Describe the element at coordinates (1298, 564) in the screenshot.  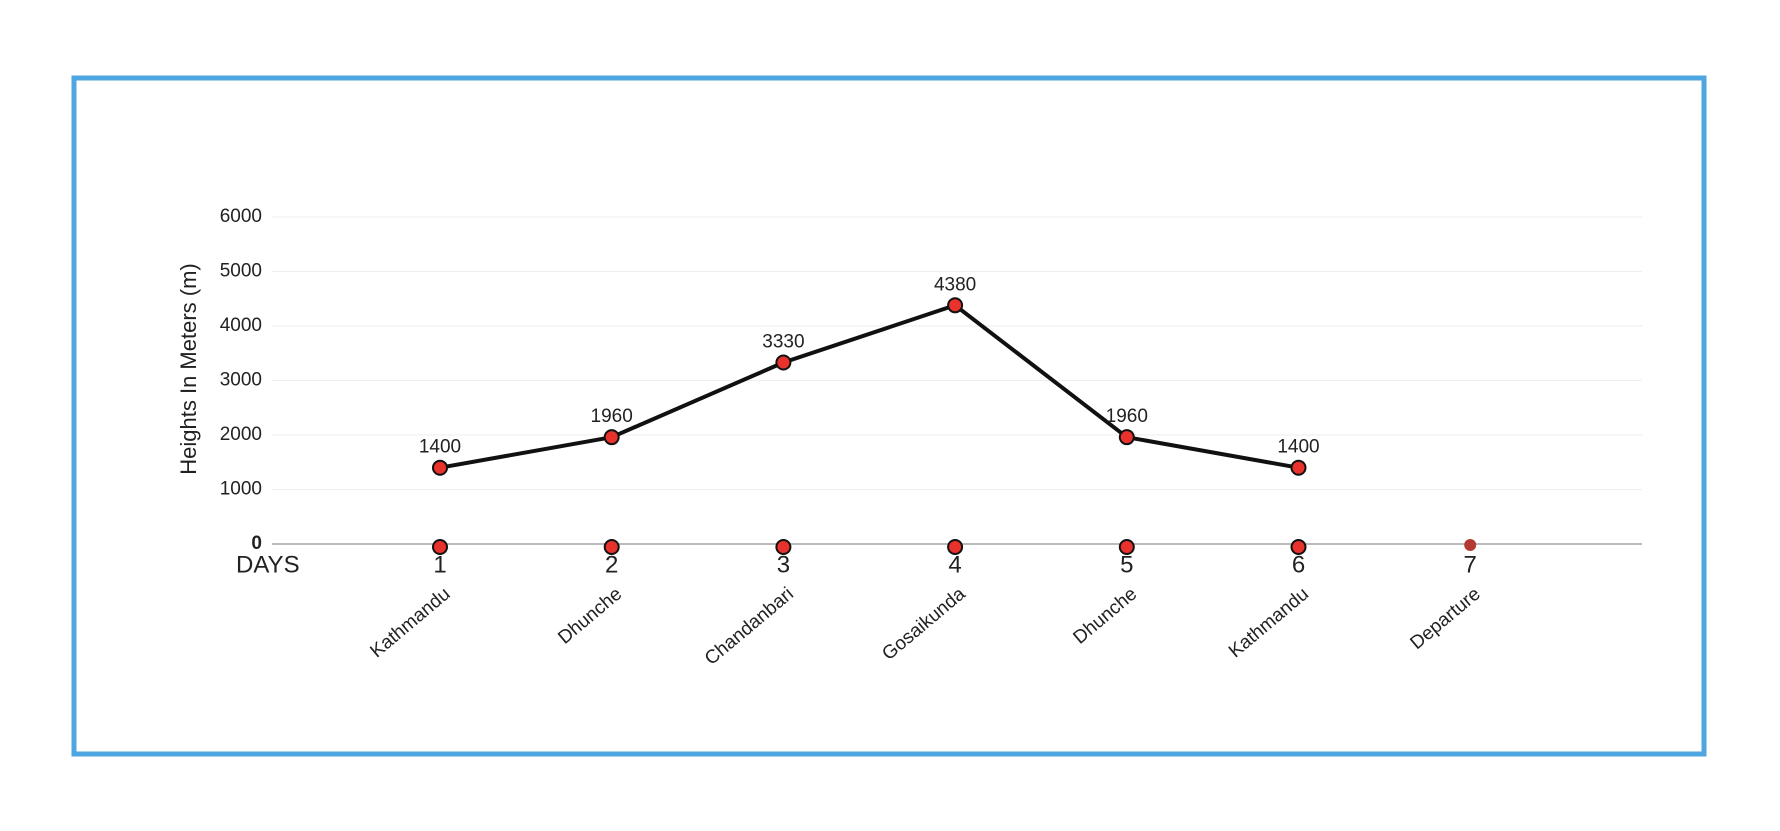
I see `x-tick-label: 6` at that location.